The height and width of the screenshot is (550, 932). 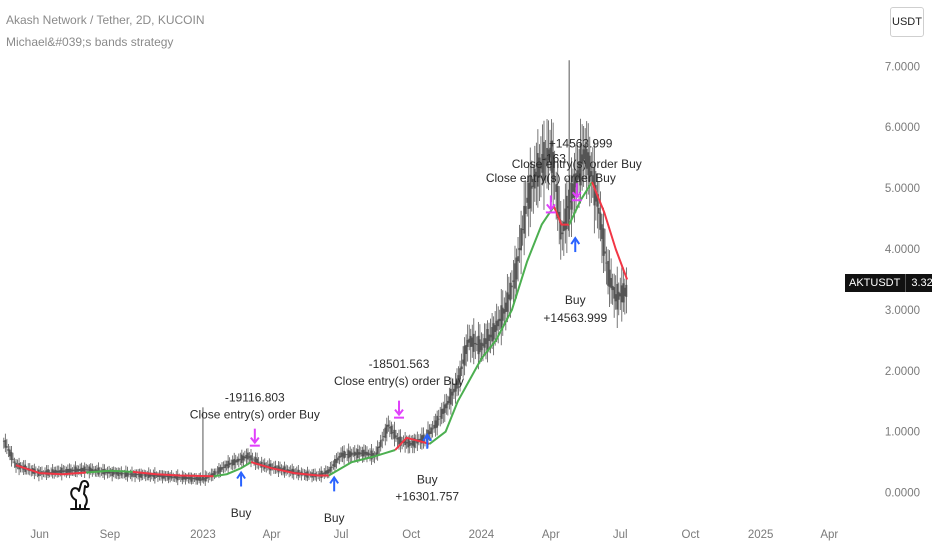 What do you see at coordinates (399, 381) in the screenshot?
I see `annotation-label: Close entry(s) order Buy` at bounding box center [399, 381].